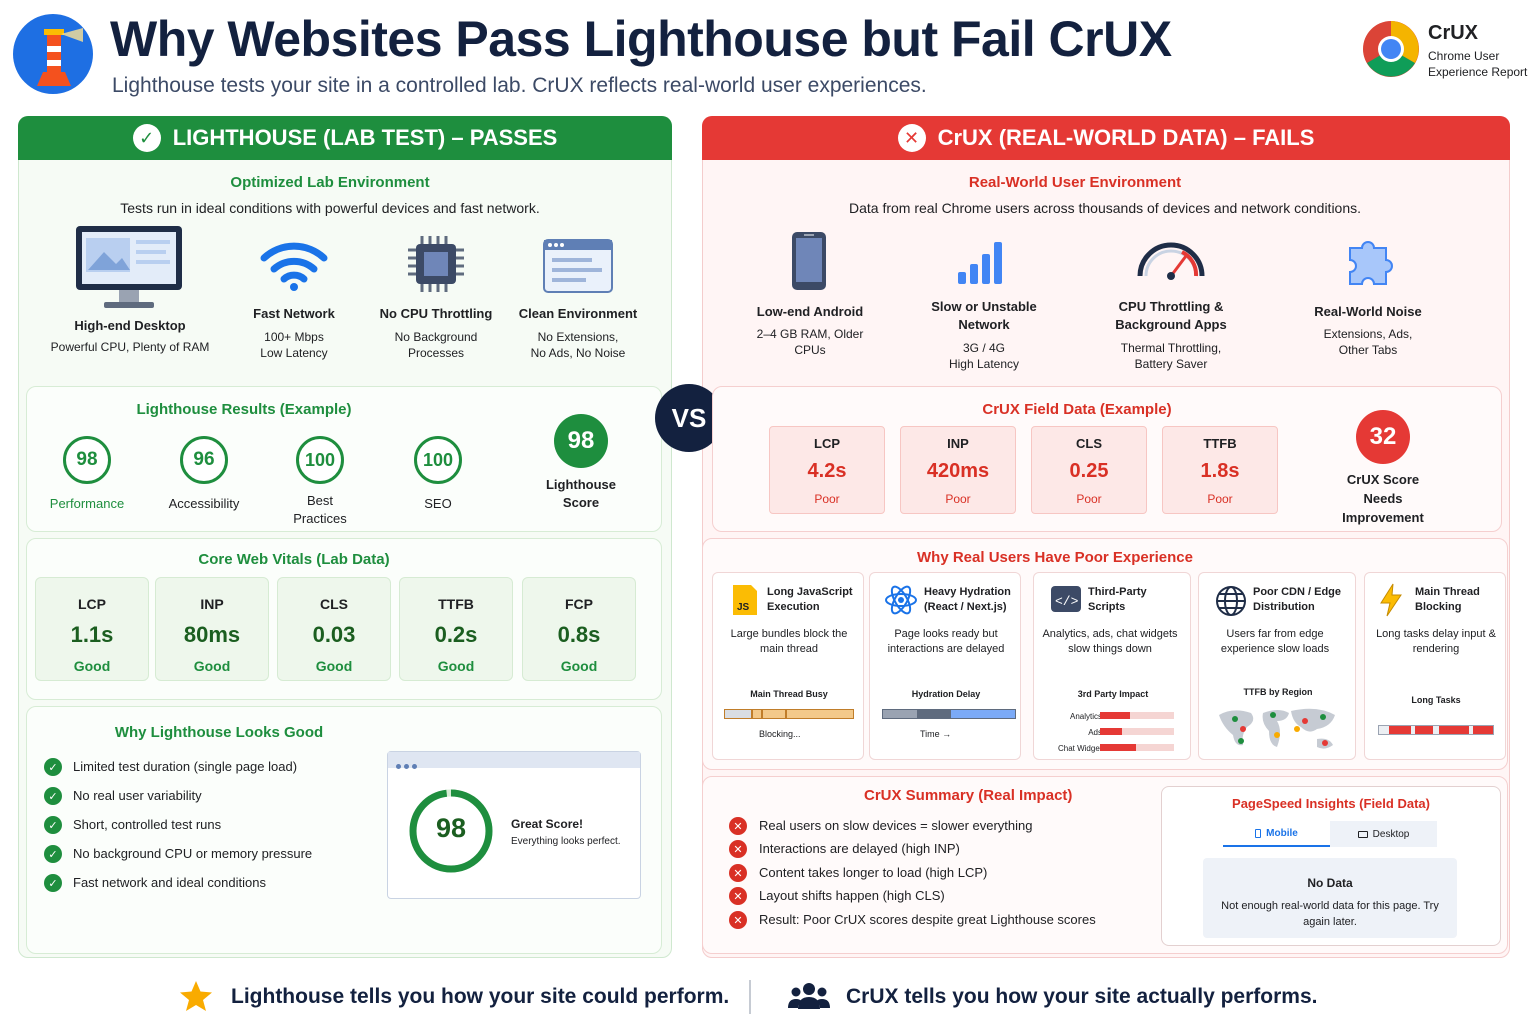 The image size is (1536, 1024). Describe the element at coordinates (1126, 137) in the screenshot. I see `crux-banner-label: CrUX (REAL-WORLD DATA) – FAILS` at that location.